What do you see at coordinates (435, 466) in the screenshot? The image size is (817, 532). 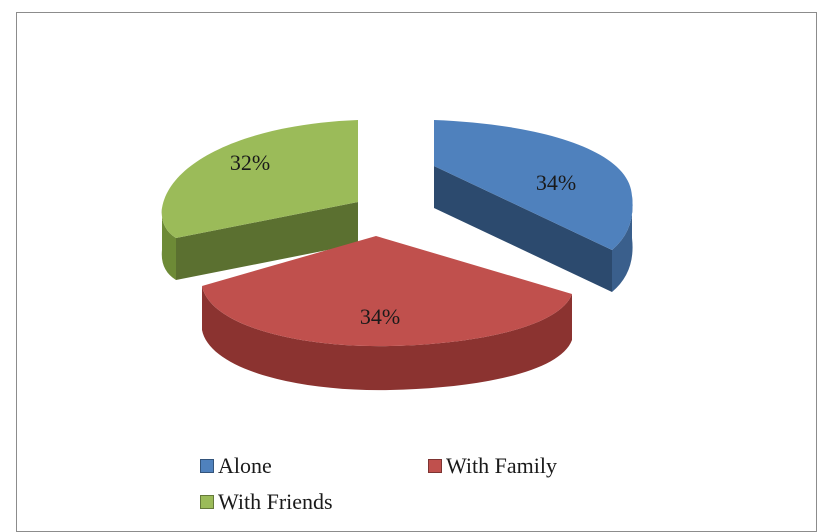 I see `legend-swatch-with-family` at bounding box center [435, 466].